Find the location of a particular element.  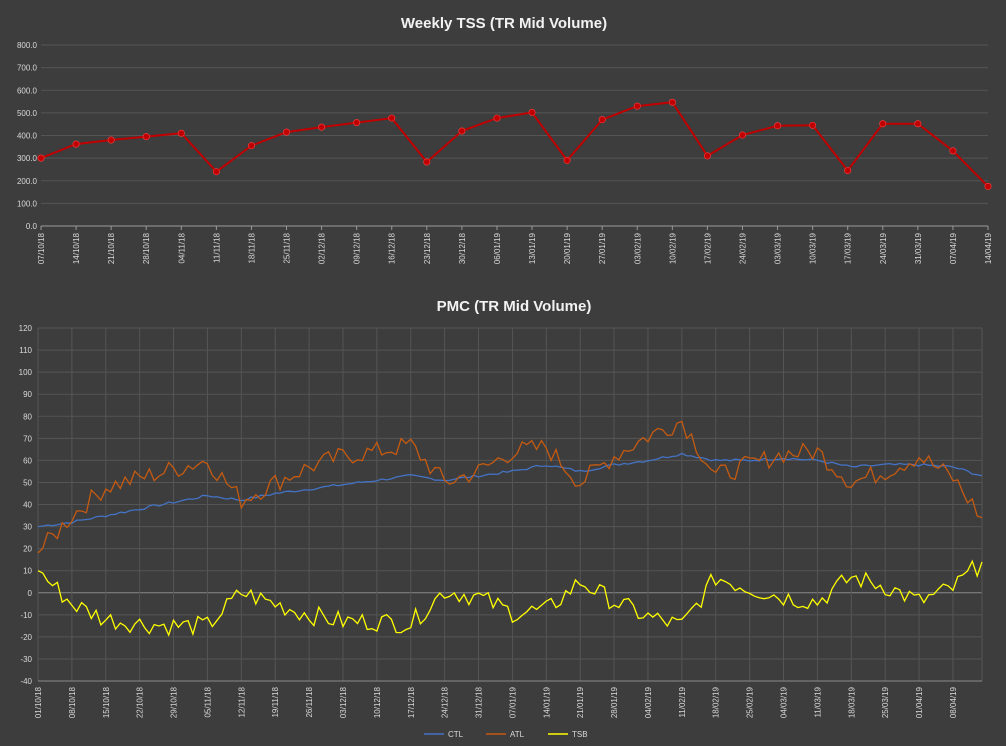

chart2-xtick-label: 08/04/19 is located at coordinates (953, 702).